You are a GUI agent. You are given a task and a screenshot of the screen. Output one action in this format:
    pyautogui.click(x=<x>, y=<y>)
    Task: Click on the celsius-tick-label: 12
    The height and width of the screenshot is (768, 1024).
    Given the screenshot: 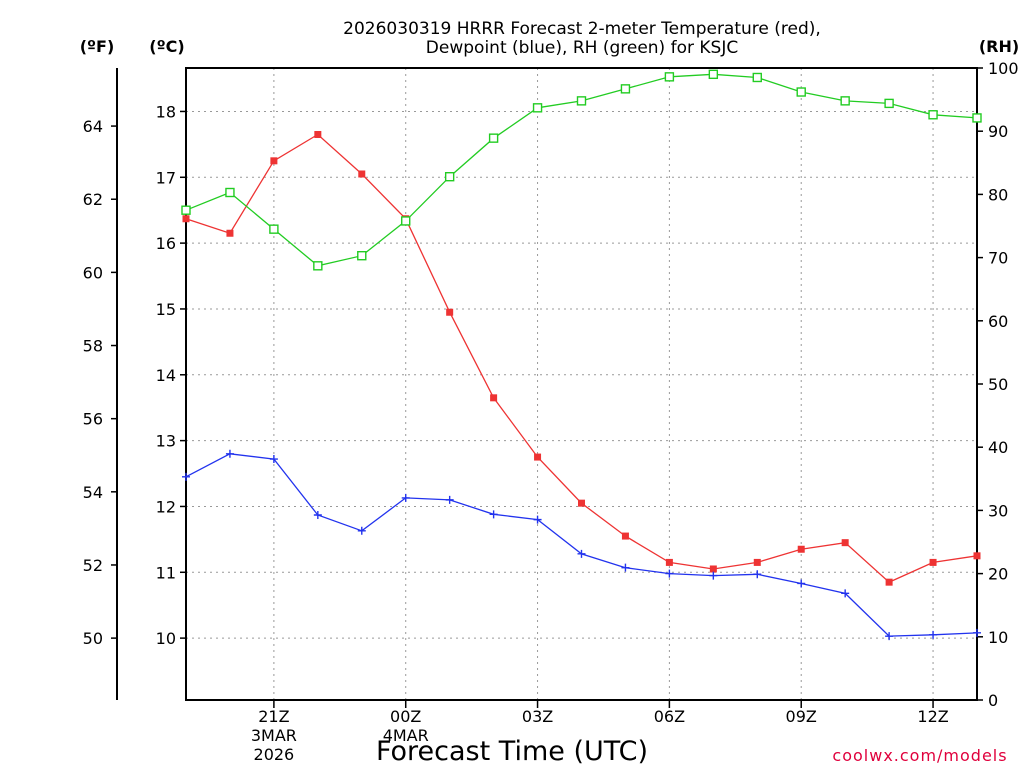 What is the action you would take?
    pyautogui.click(x=166, y=506)
    